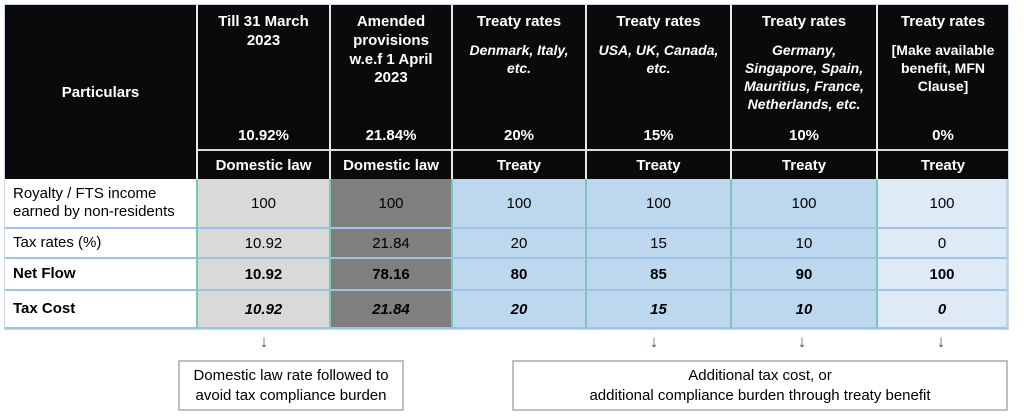 Image resolution: width=1024 pixels, height=418 pixels. What do you see at coordinates (101, 275) in the screenshot?
I see `row-label-net-flow: Net Flow` at bounding box center [101, 275].